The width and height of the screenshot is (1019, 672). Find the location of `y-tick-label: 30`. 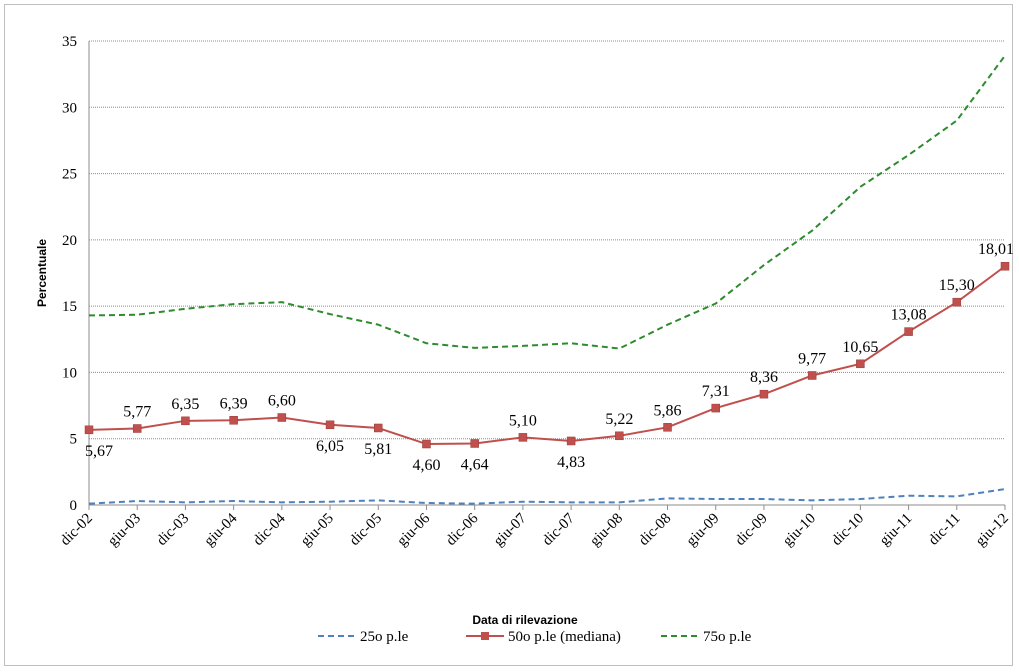

y-tick-label: 30 is located at coordinates (69, 108).